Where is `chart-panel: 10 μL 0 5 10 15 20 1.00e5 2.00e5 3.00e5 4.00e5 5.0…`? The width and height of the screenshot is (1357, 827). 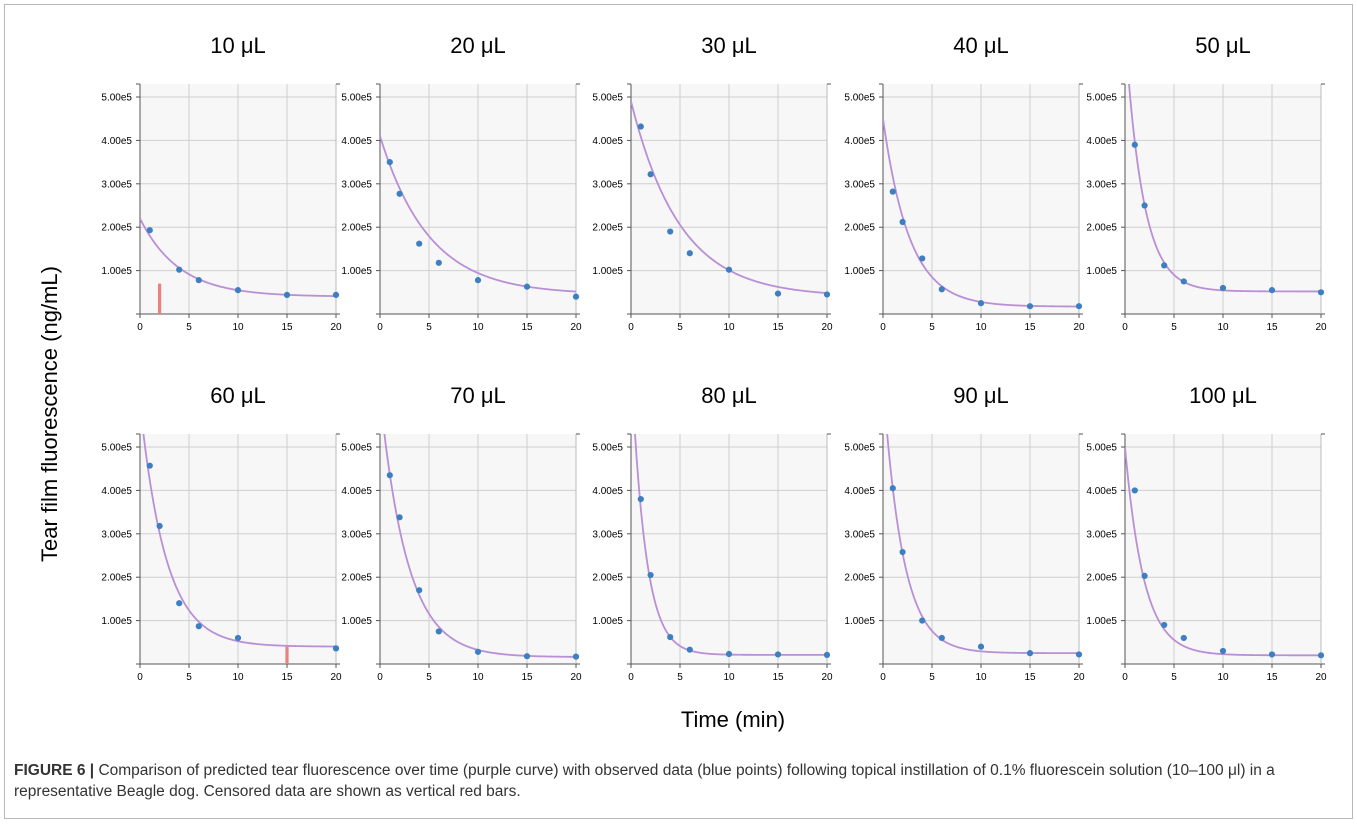
chart-panel: 10 μL 0 5 10 15 20 1.00e5 2.00e5 3.00e5 4.00e5 5.0… is located at coordinates (221, 183).